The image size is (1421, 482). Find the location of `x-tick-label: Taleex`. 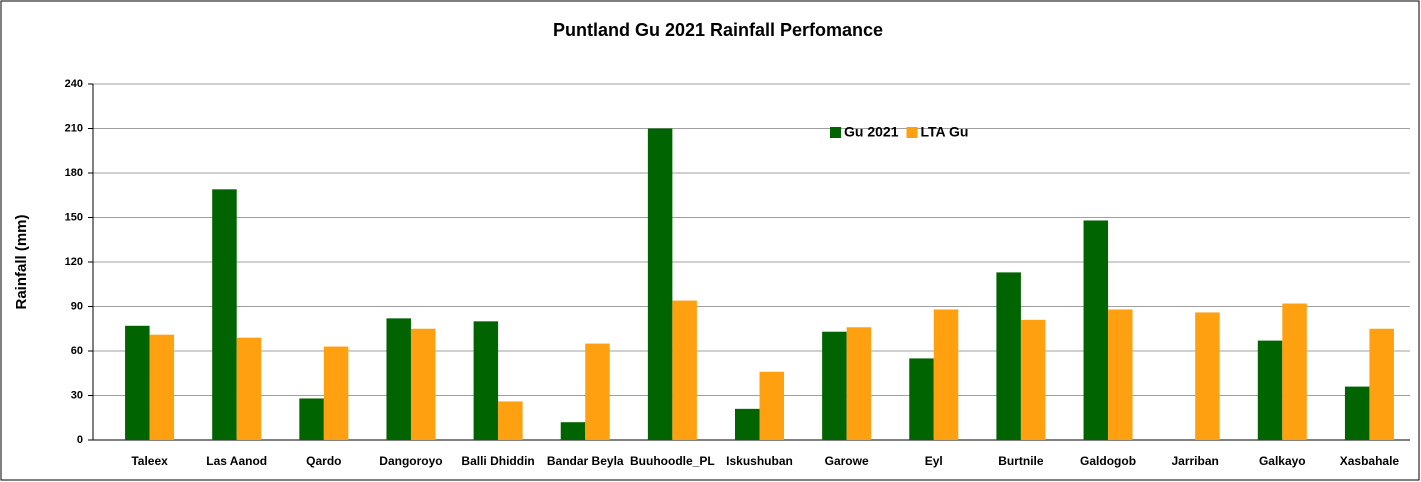

x-tick-label: Taleex is located at coordinates (149, 461).